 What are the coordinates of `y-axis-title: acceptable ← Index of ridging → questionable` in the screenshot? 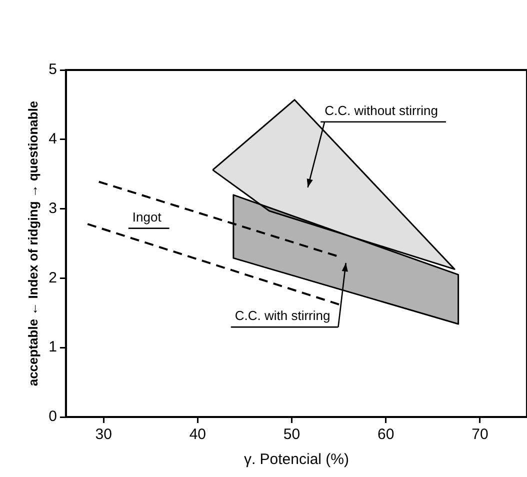 It's located at (32, 243).